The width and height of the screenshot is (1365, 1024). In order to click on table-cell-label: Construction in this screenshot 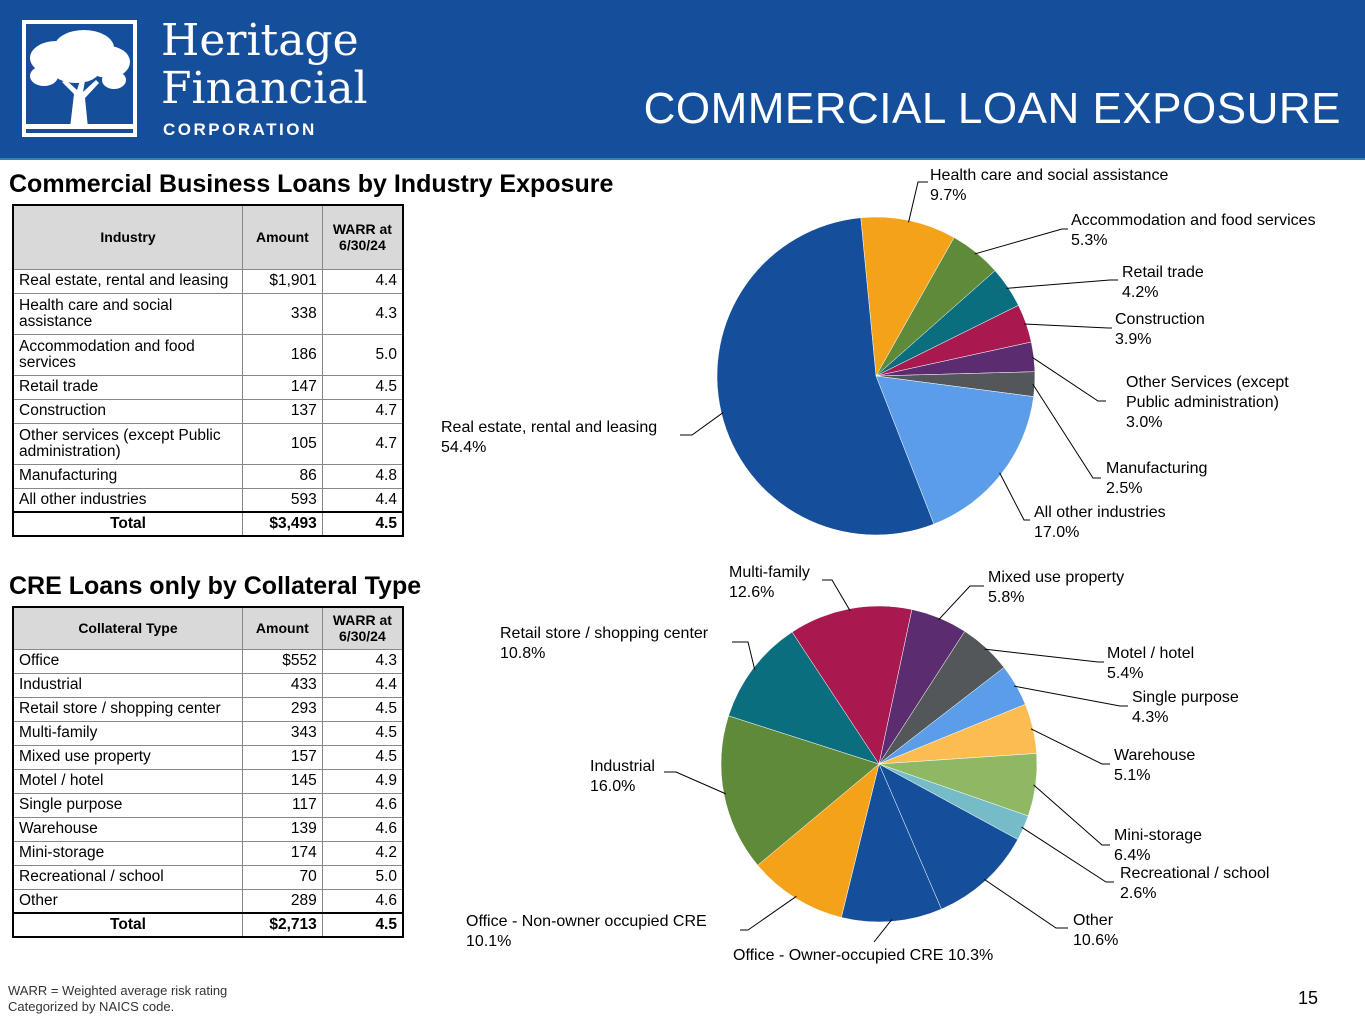, I will do `click(128, 411)`.